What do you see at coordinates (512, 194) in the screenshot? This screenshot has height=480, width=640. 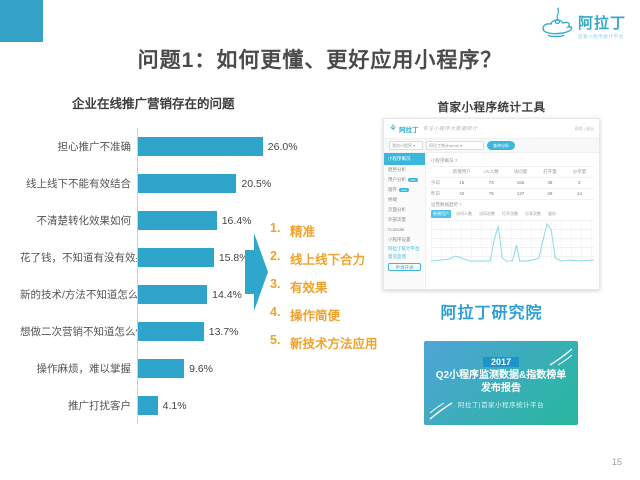 I see `table-row: 昨日 42 79 137 28 14` at bounding box center [512, 194].